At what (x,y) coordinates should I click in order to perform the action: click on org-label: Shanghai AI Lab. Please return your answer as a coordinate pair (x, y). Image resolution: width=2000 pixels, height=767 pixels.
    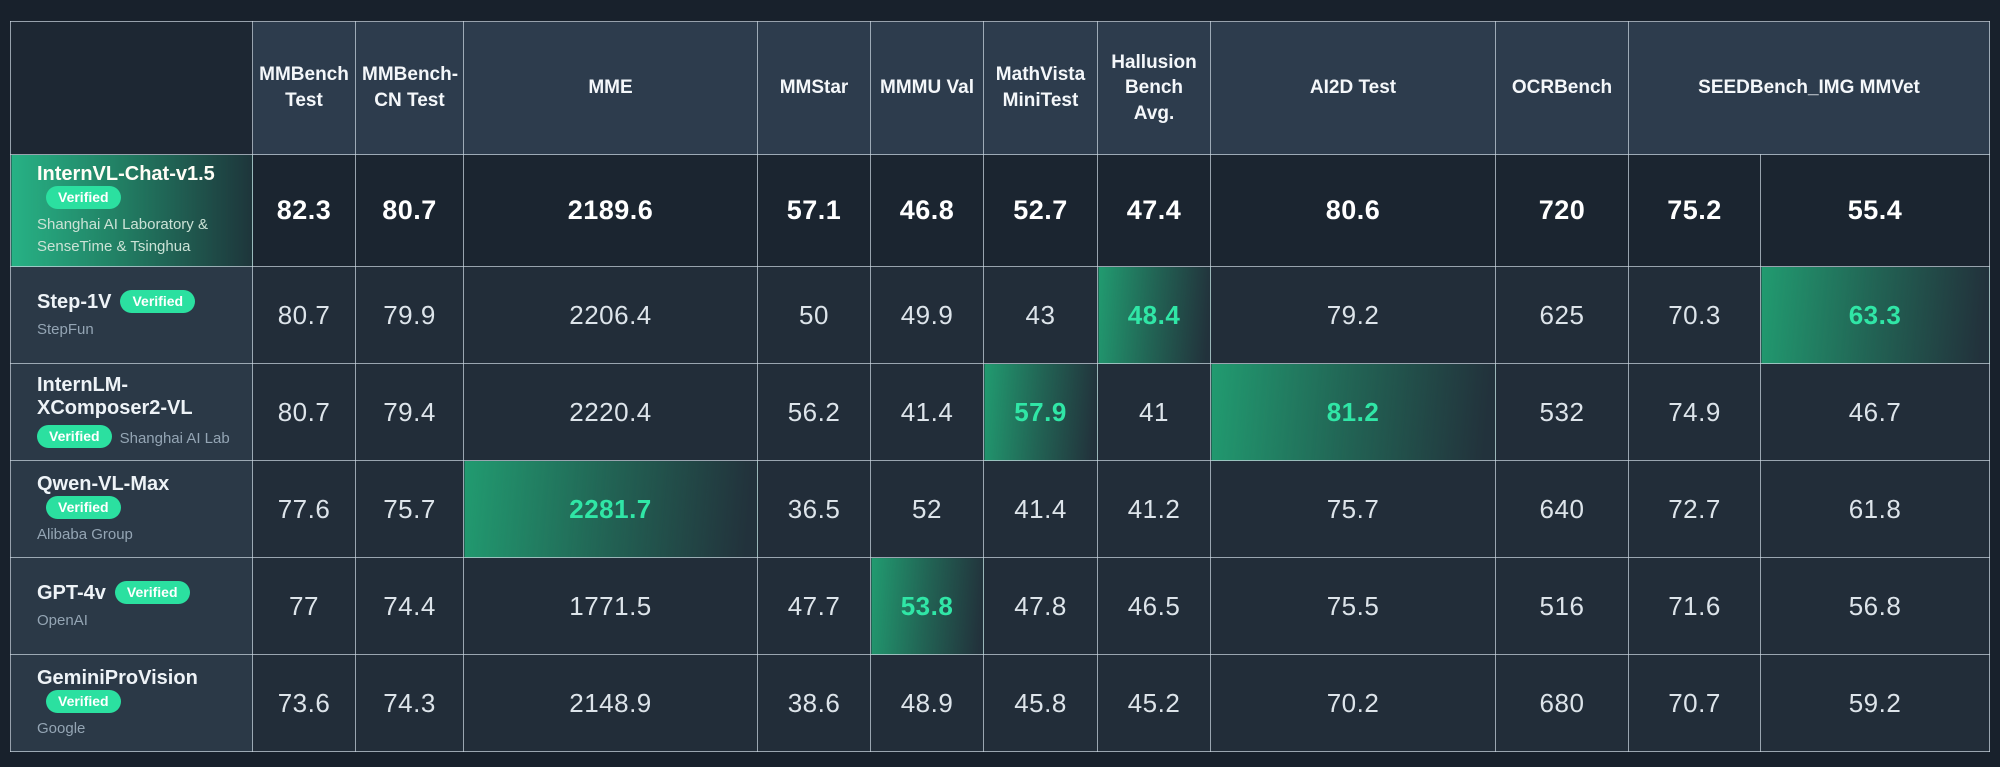
    Looking at the image, I should click on (174, 439).